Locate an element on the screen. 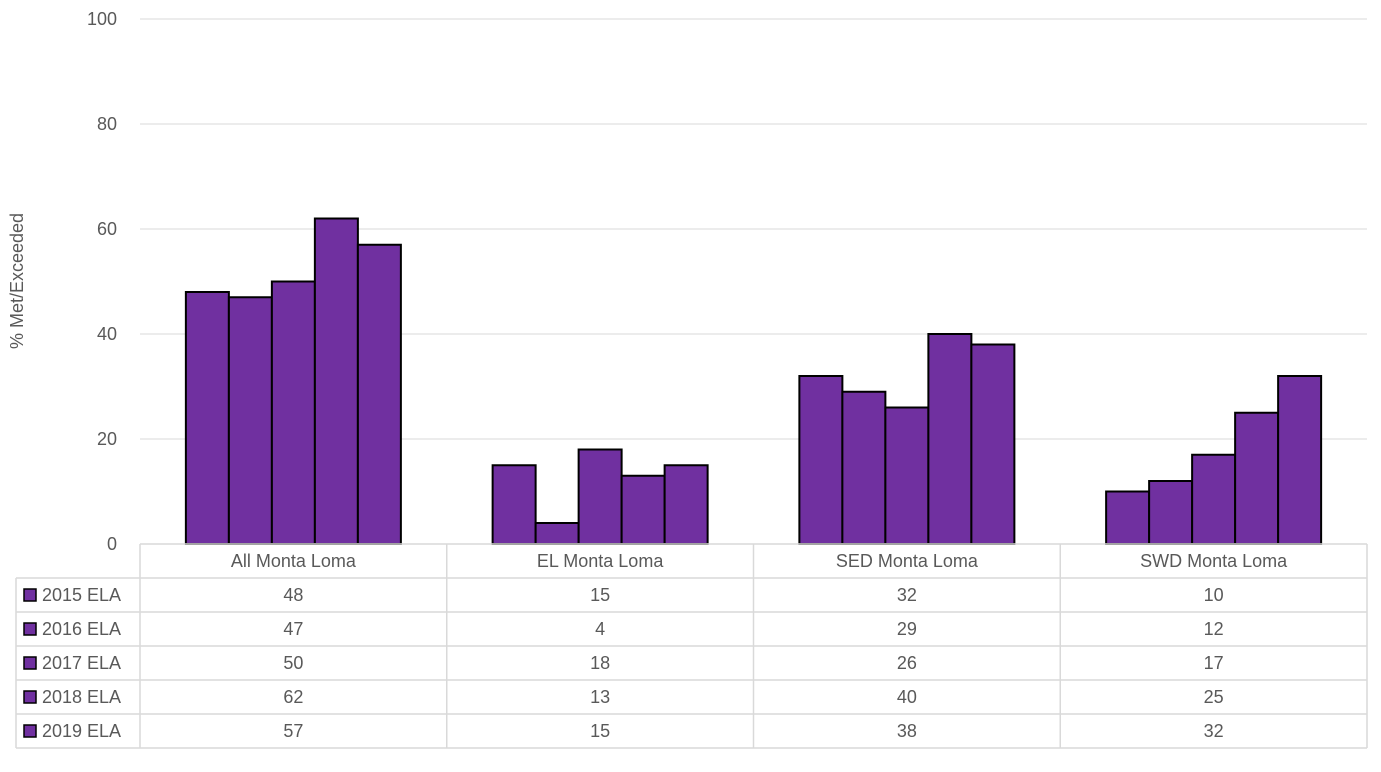 This screenshot has width=1381, height=772. table-cell-value: 47 is located at coordinates (293, 629).